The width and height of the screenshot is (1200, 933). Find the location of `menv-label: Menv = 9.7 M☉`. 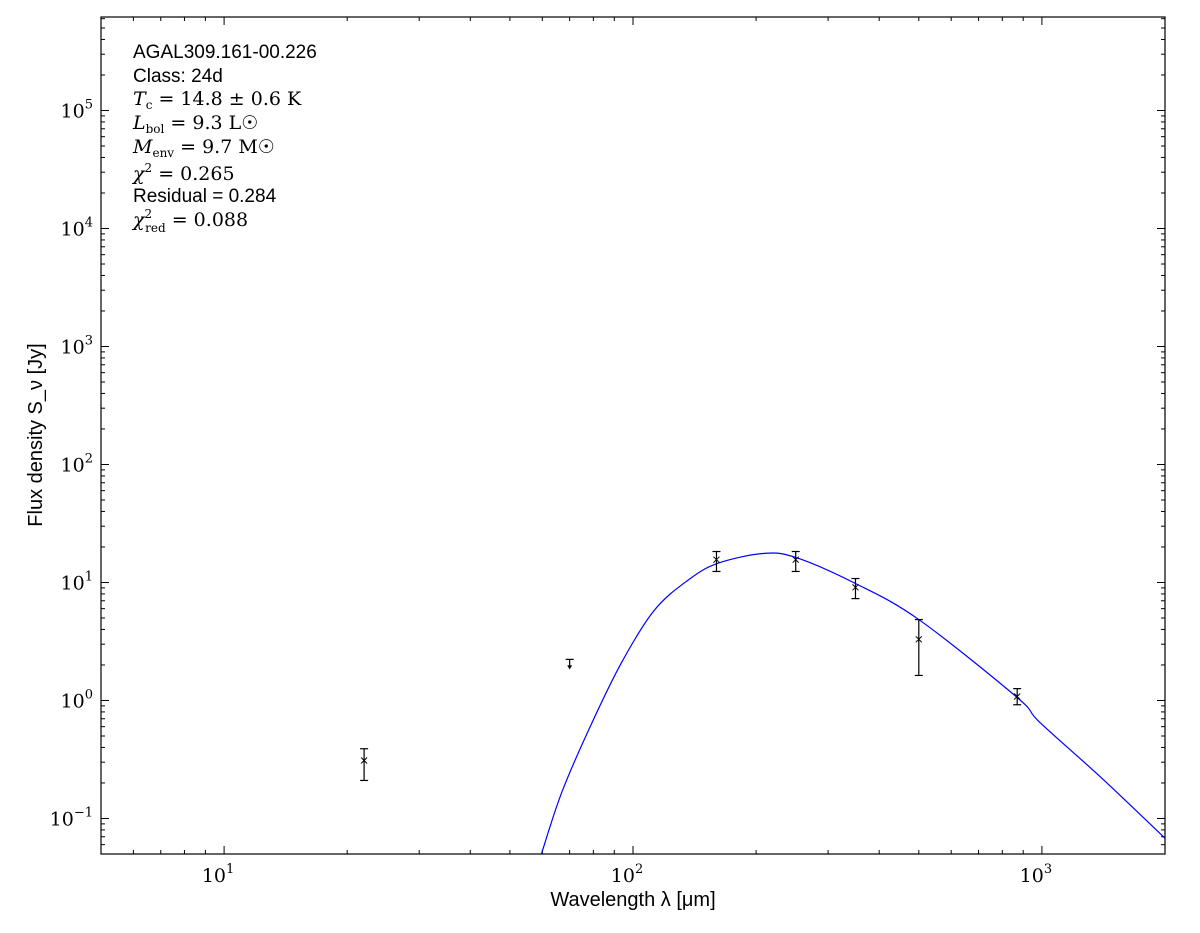

menv-label: Menv = 9.7 M☉ is located at coordinates (203, 148).